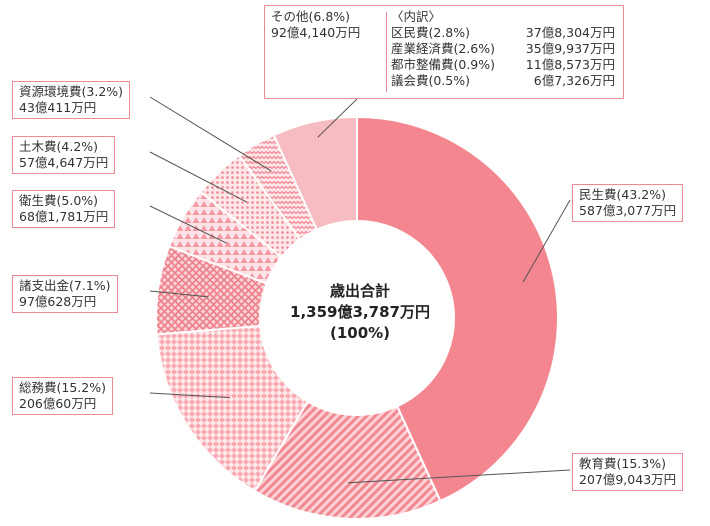 Image resolution: width=710 pixels, height=526 pixels. What do you see at coordinates (570, 64) in the screenshot?
I see `breakdown-amount: 11億8,573万円` at bounding box center [570, 64].